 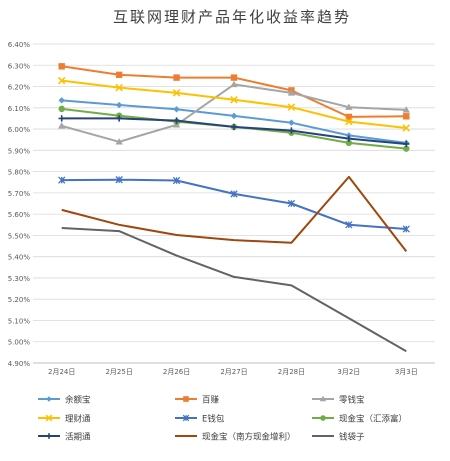 I want to click on x-tick-label: 2月26日, so click(x=176, y=372).